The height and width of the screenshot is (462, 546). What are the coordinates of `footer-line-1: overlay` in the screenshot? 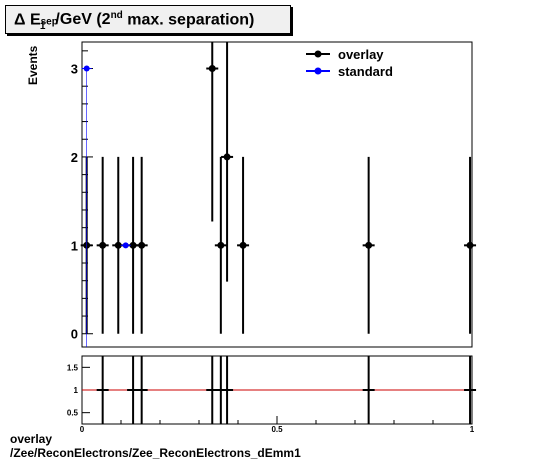 It's located at (31, 439).